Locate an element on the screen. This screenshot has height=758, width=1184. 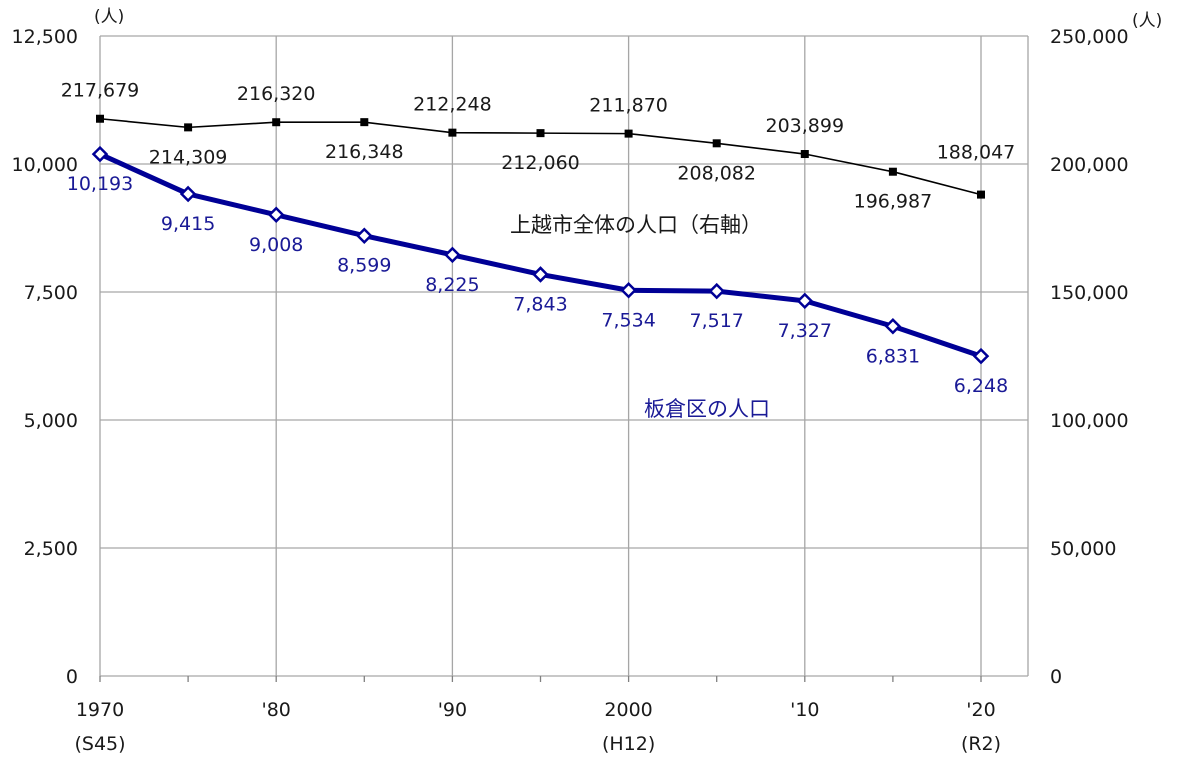
left-axis-tick-label: 2,500 is located at coordinates (51, 549).